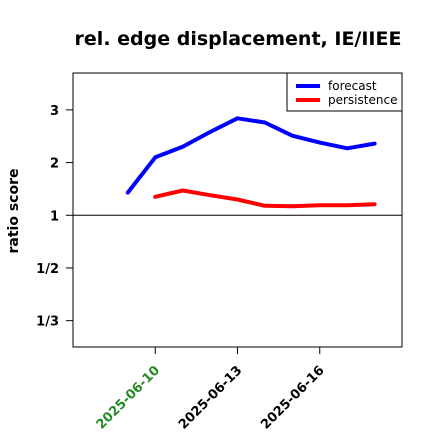 This screenshot has height=444, width=440. What do you see at coordinates (54, 164) in the screenshot?
I see `y-tick-label: 2` at bounding box center [54, 164].